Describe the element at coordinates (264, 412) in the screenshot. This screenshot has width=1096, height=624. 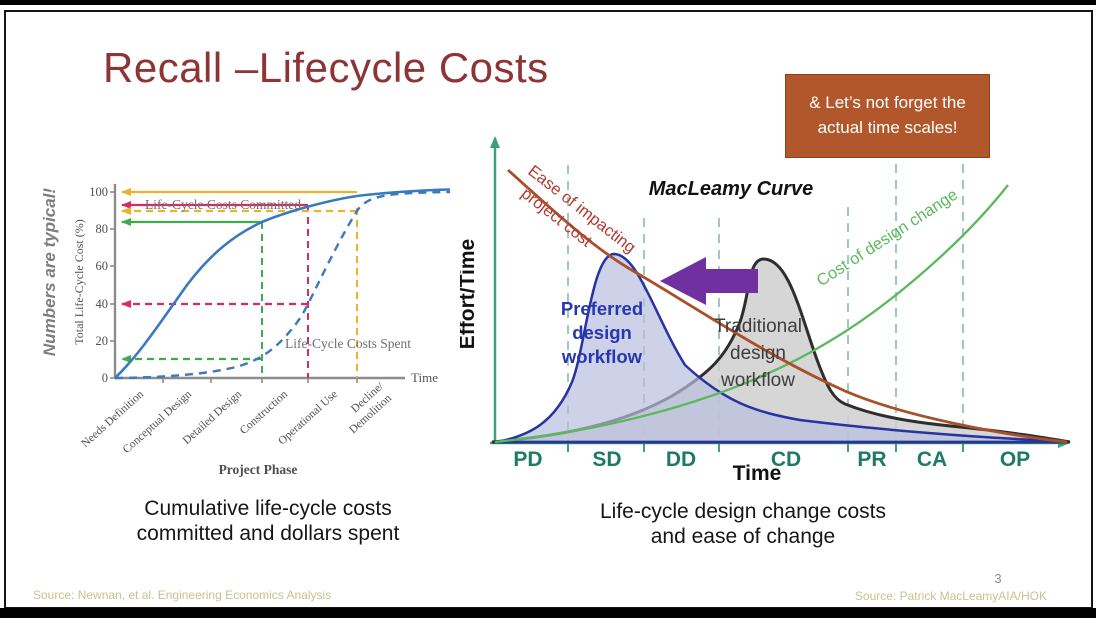
I see `phase-construction: Construction` at that location.